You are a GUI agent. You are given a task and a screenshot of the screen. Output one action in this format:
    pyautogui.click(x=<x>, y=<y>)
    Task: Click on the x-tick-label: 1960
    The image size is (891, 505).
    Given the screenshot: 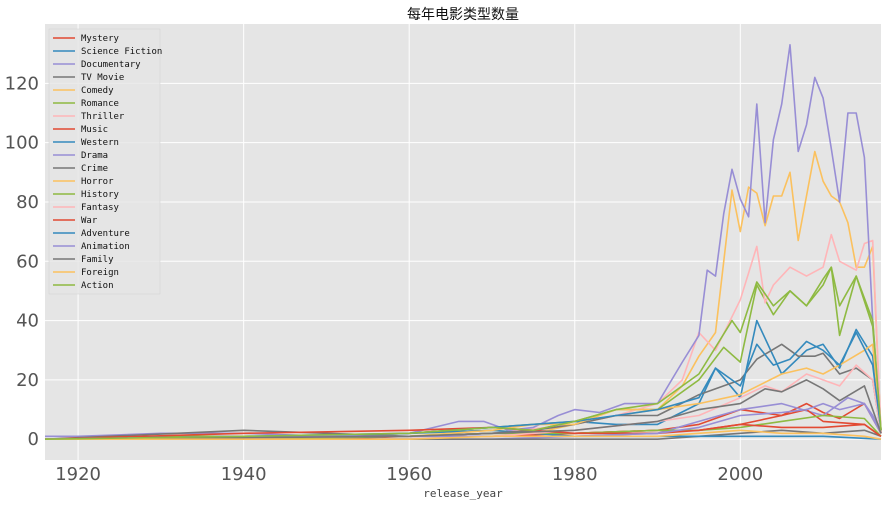 What is the action you would take?
    pyautogui.click(x=409, y=474)
    